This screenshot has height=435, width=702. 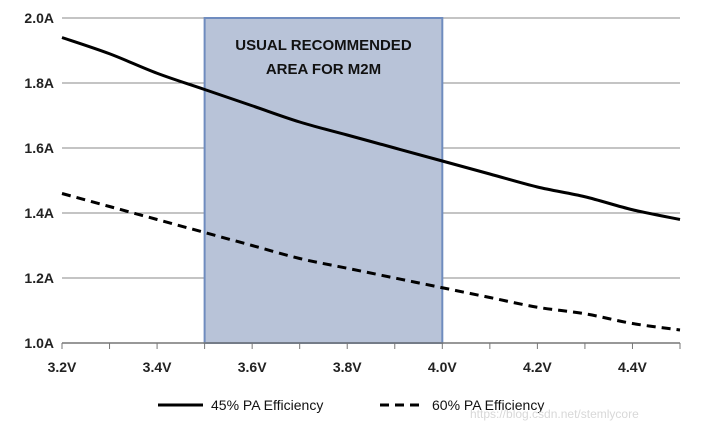 I want to click on y-tick-label: 1.2A, so click(x=39, y=278).